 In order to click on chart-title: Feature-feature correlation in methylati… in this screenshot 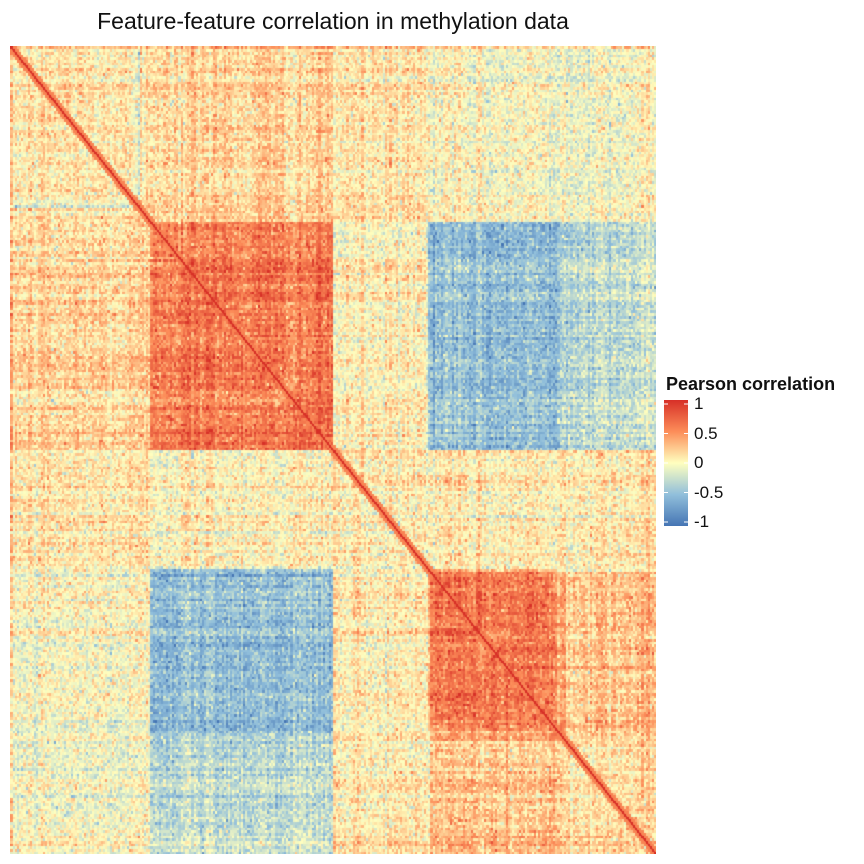, I will do `click(333, 21)`.